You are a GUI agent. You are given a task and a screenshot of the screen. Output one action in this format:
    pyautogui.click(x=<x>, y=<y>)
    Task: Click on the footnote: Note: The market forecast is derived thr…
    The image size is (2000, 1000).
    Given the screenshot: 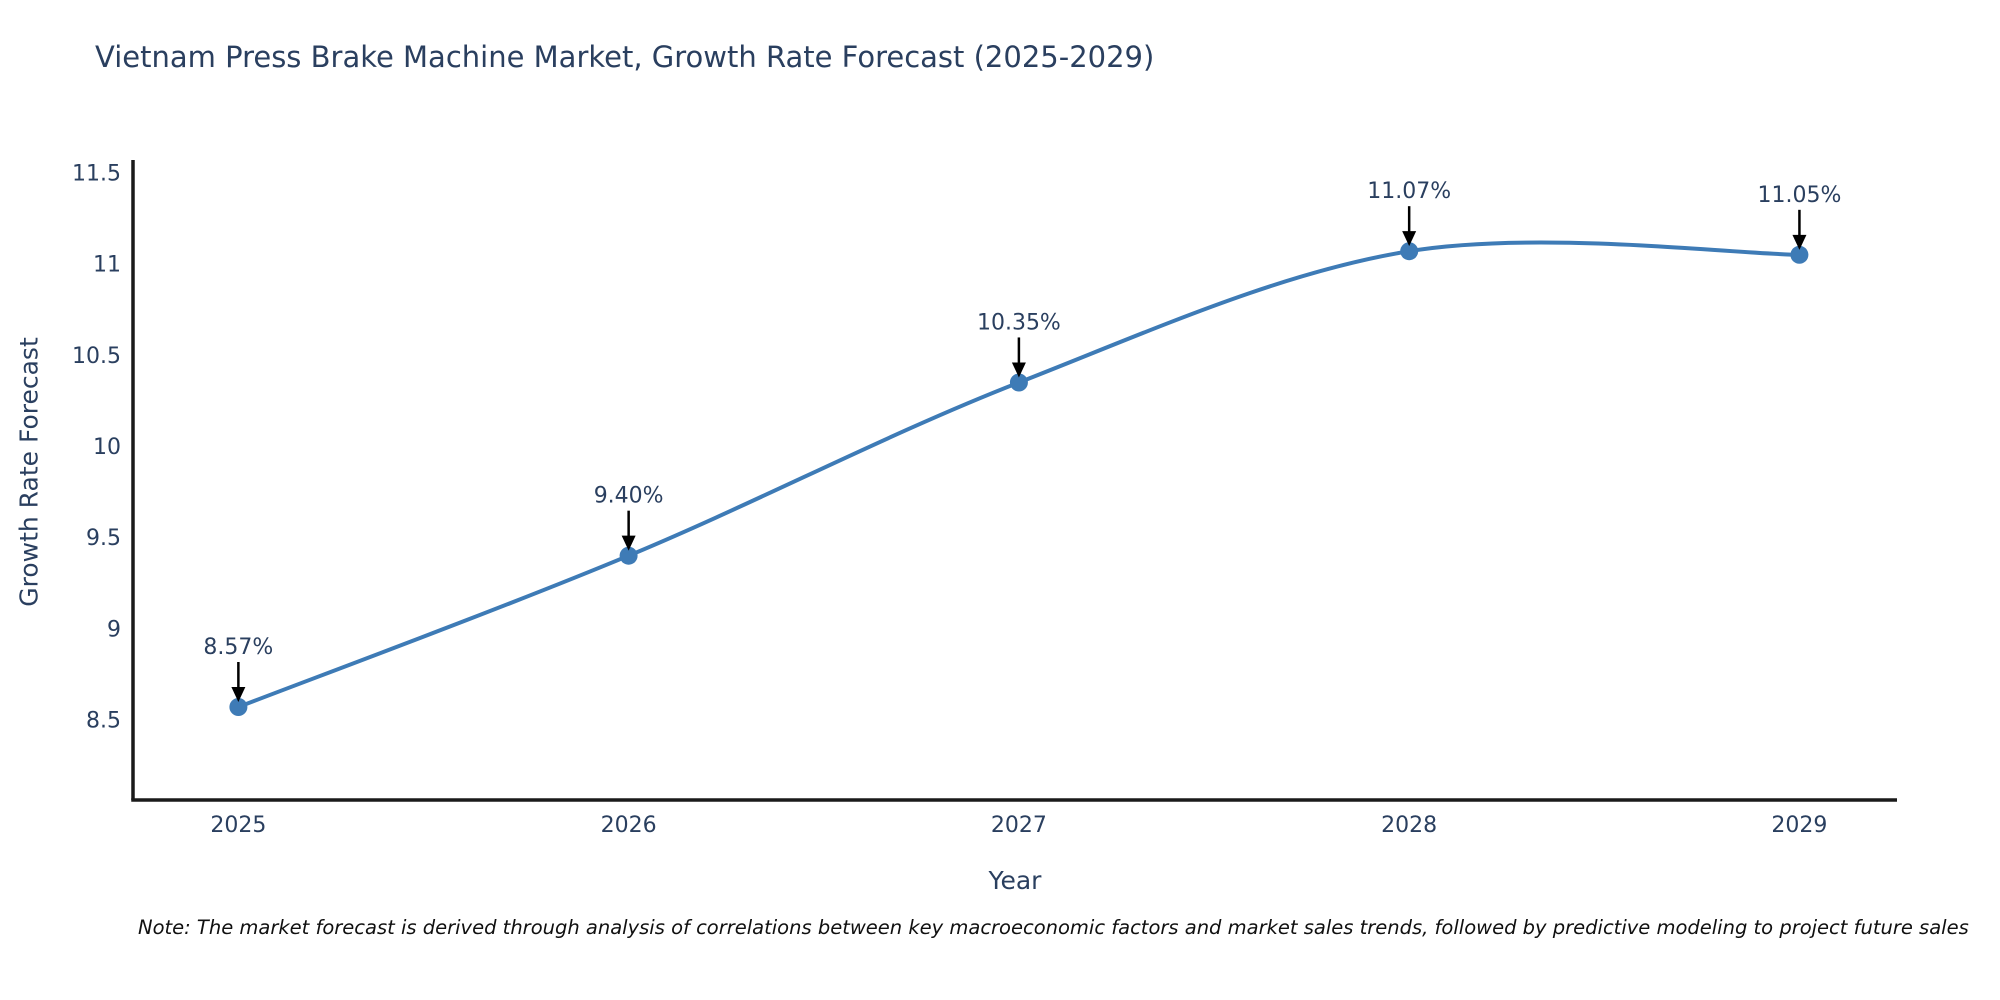 What is the action you would take?
    pyautogui.click(x=1053, y=927)
    